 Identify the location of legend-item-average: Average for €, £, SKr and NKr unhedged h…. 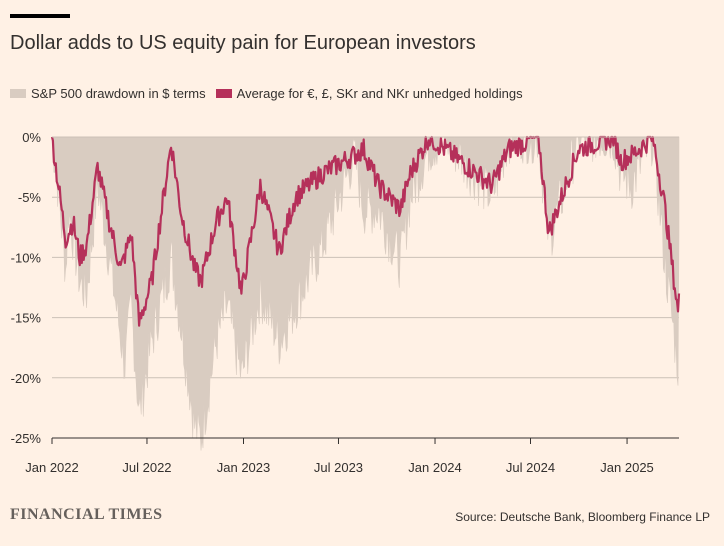
(369, 93).